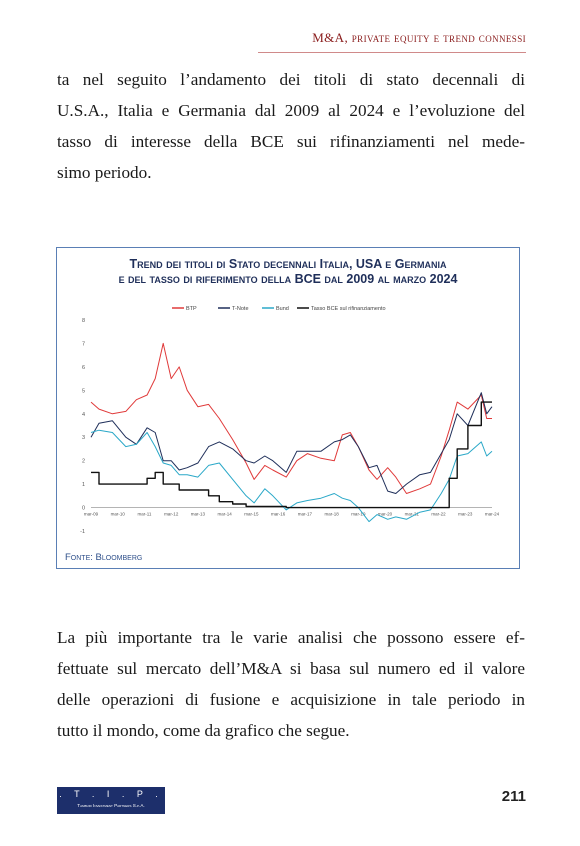 This screenshot has width=580, height=846. I want to click on x-tick-label: mar-22, so click(438, 514).